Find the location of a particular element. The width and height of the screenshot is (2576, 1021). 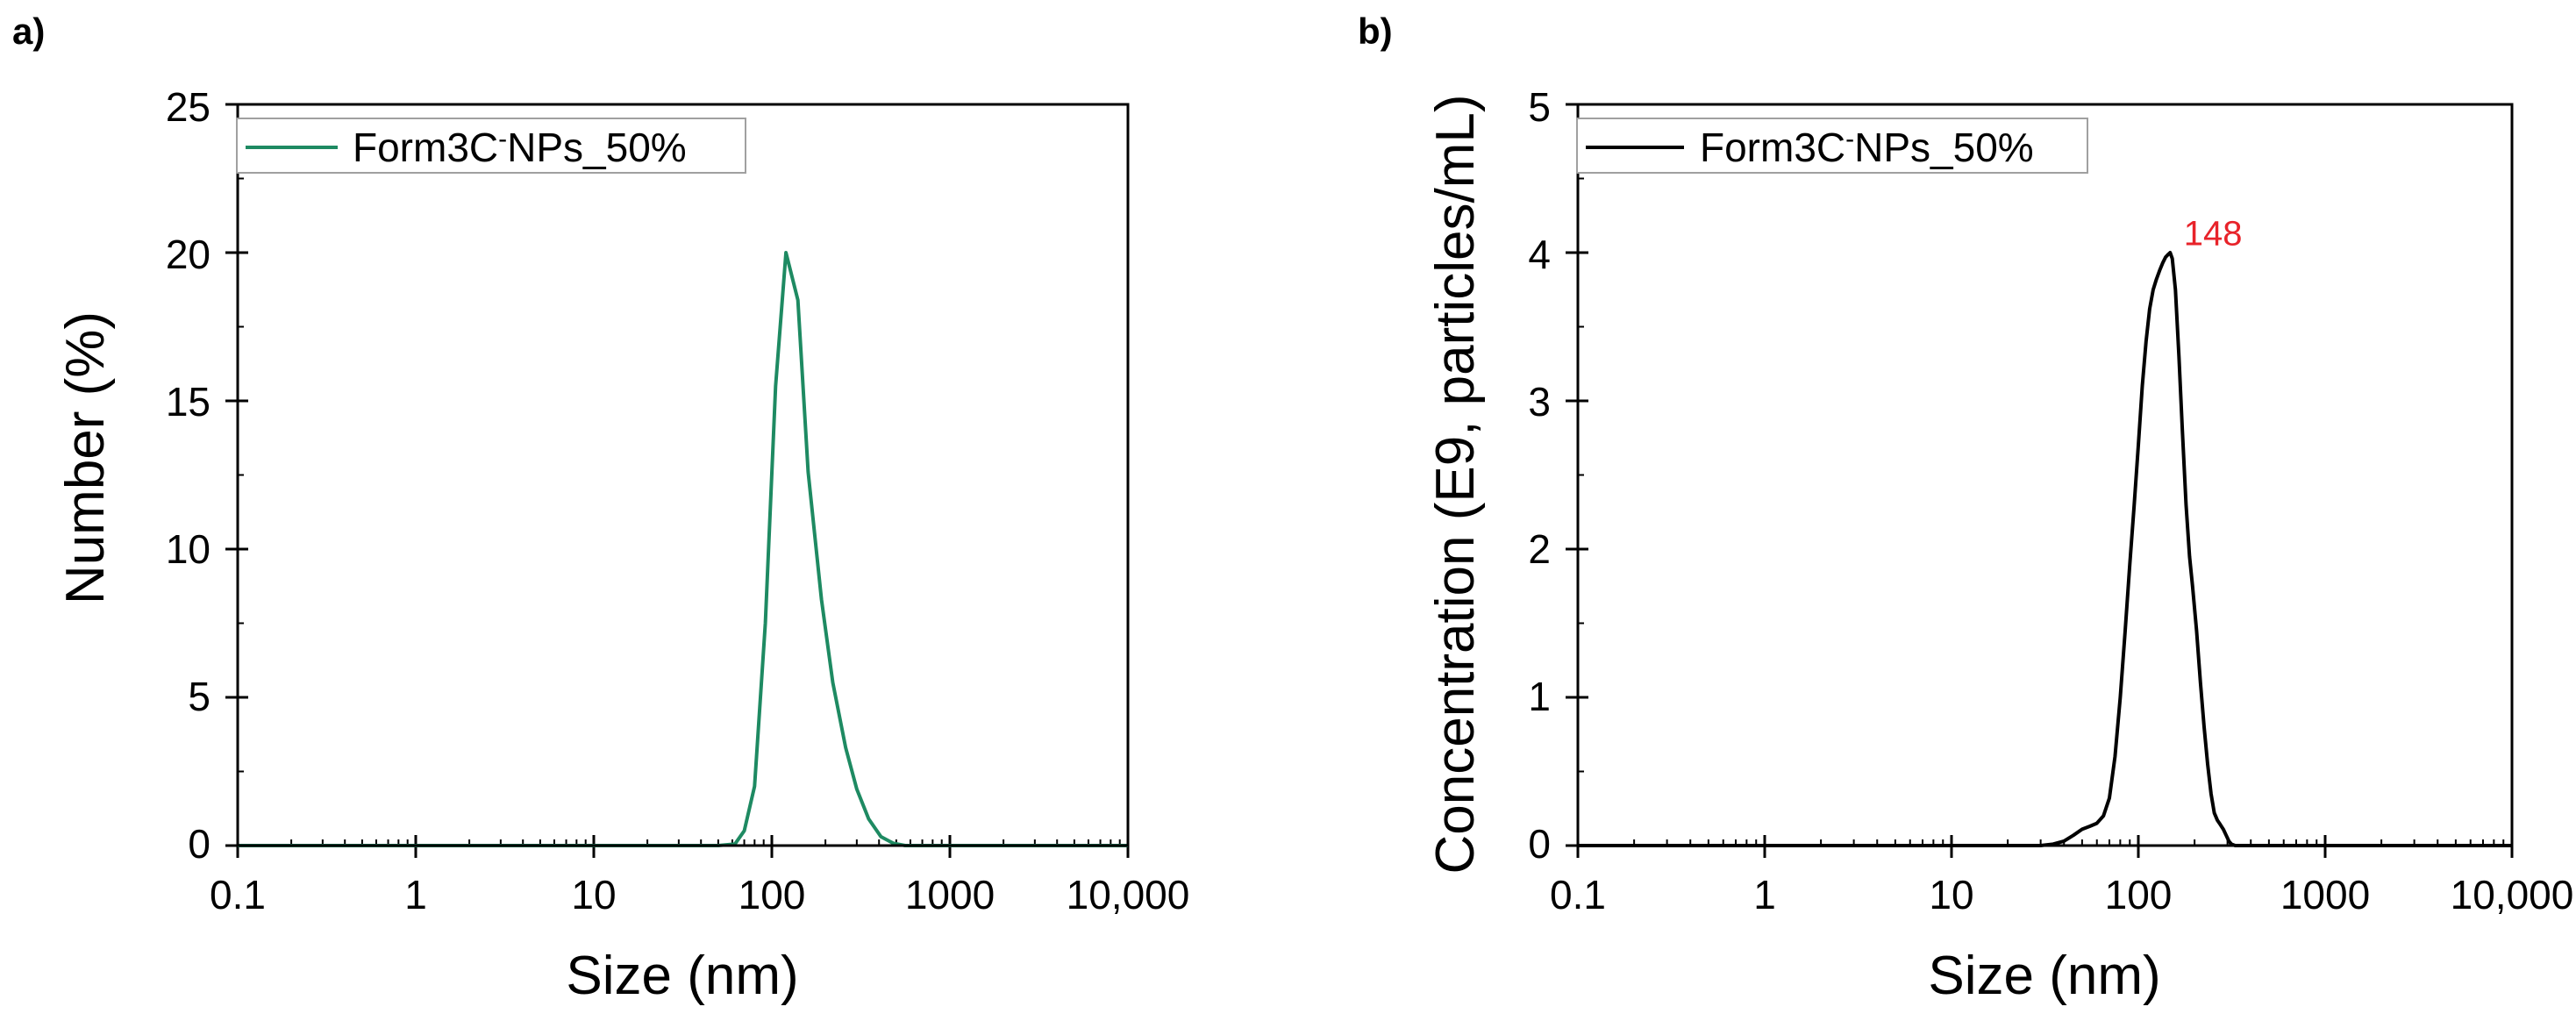

panel-a-xtick-label: 0.1 is located at coordinates (238, 894).